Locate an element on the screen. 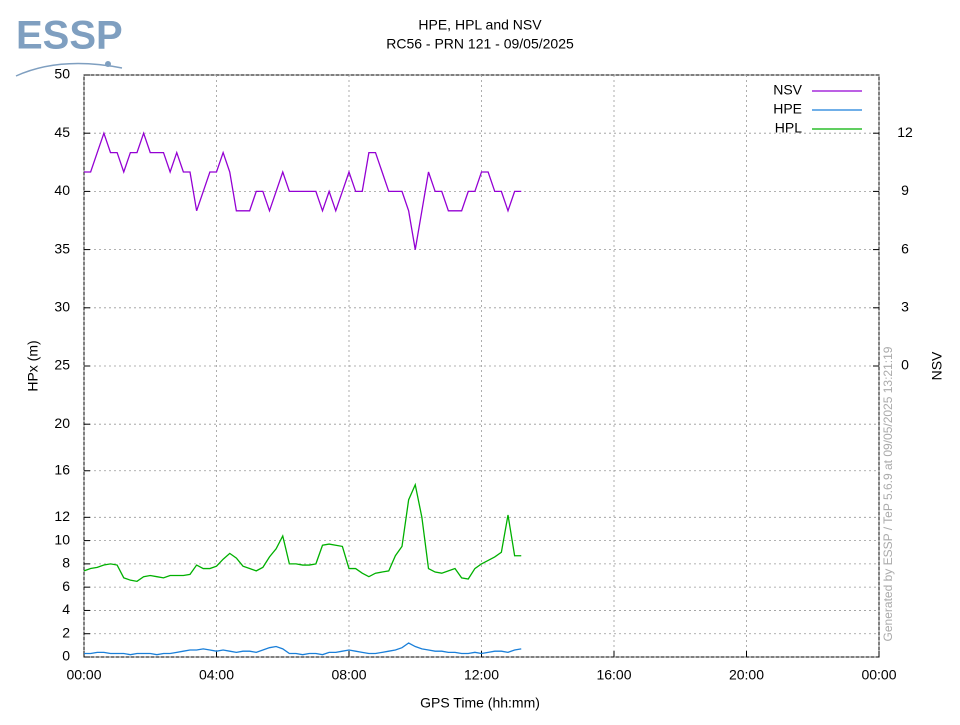  x-tick-label: 20:00 is located at coordinates (746, 675).